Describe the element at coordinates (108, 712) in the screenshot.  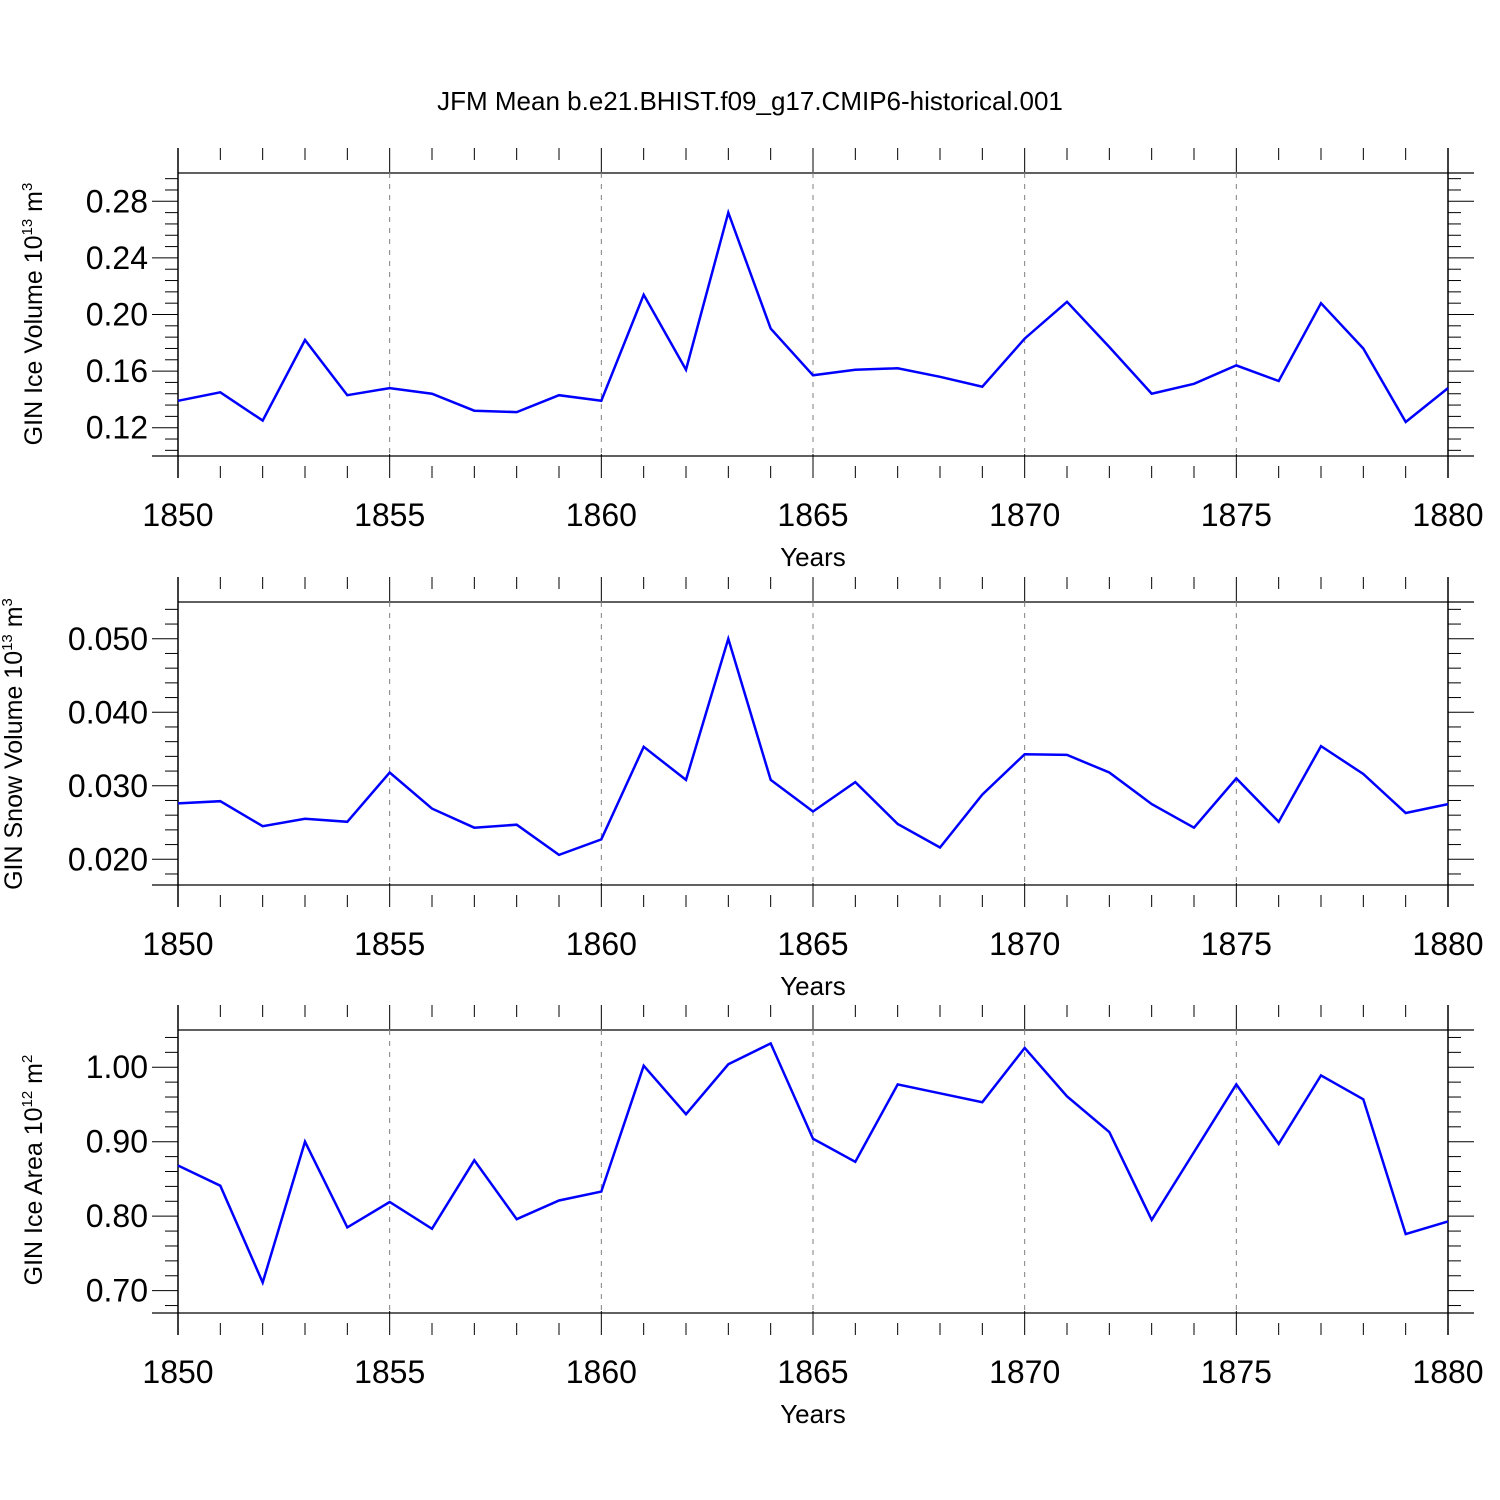
I see `y-tick-label: 0.040` at that location.